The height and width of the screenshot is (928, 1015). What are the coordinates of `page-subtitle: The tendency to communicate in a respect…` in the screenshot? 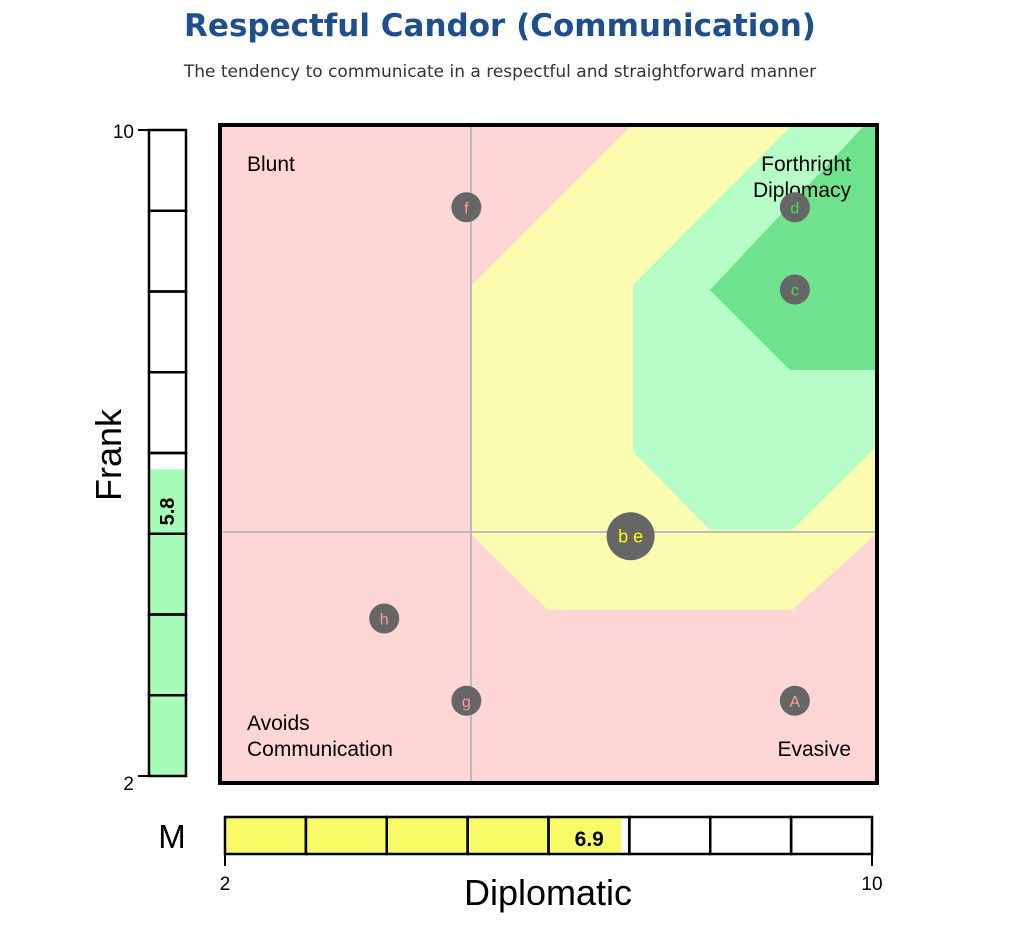 It's located at (500, 72).